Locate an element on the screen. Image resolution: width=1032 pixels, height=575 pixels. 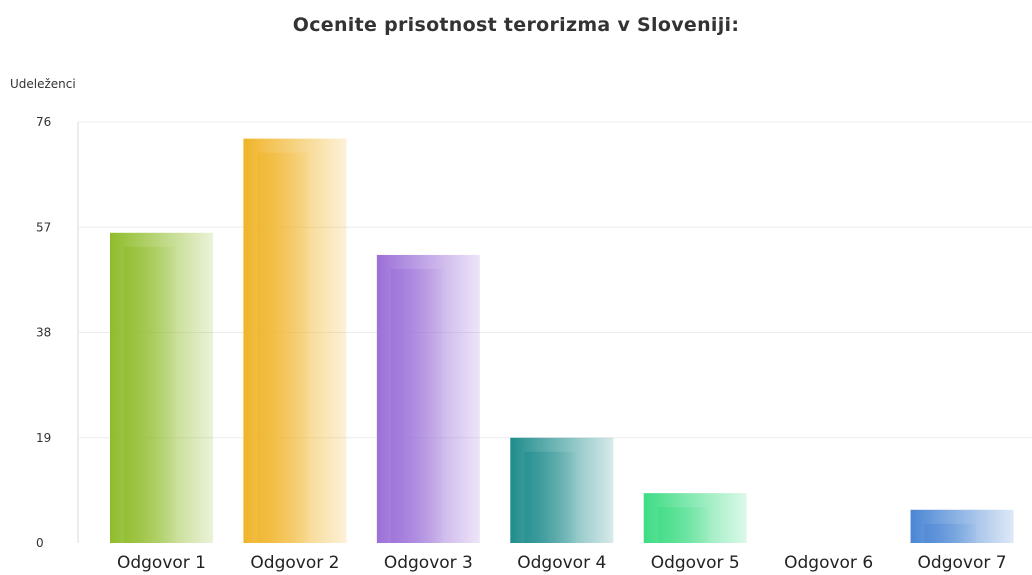
x-category-label: Odgovor 7 is located at coordinates (962, 563).